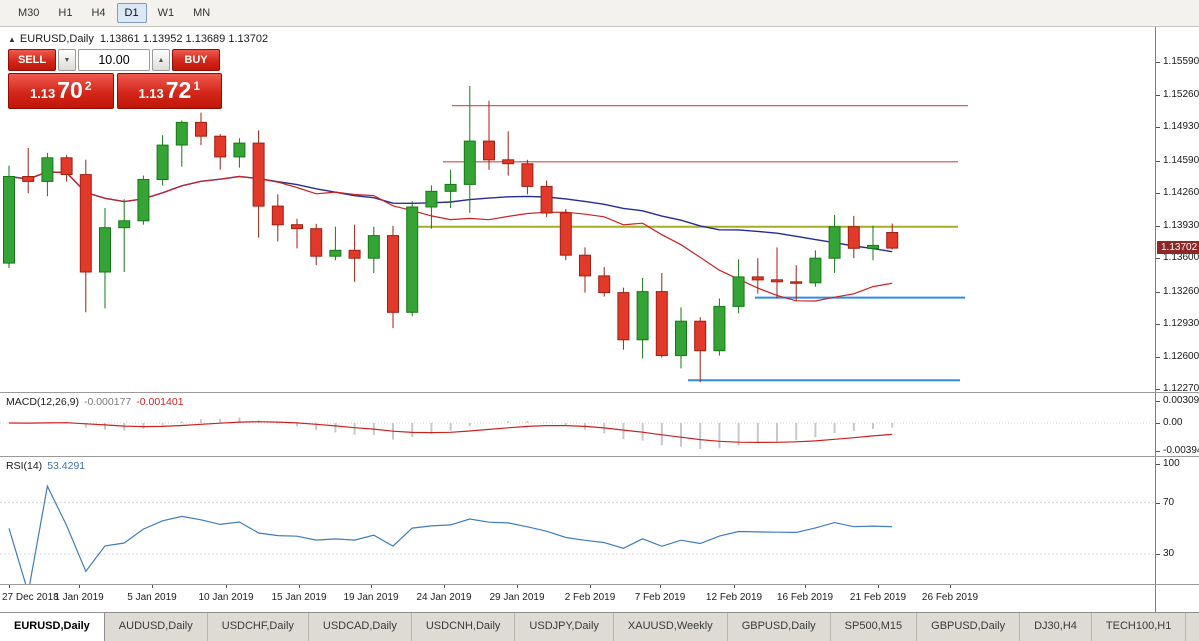 The width and height of the screenshot is (1199, 641). Describe the element at coordinates (450, 534) in the screenshot. I see `rsi-line` at that location.